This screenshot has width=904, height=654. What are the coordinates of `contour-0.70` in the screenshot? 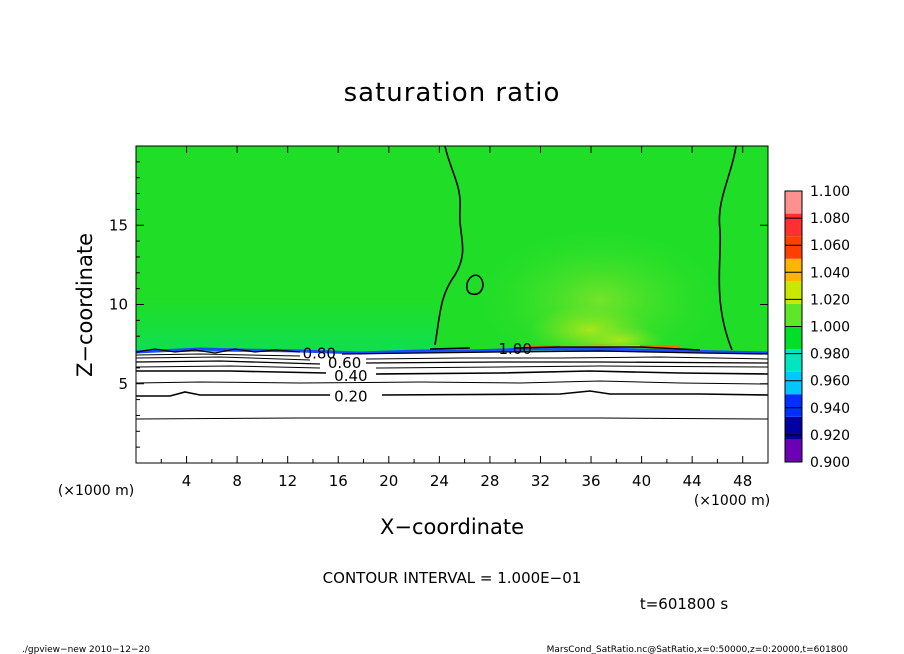 It's located at (452, 358).